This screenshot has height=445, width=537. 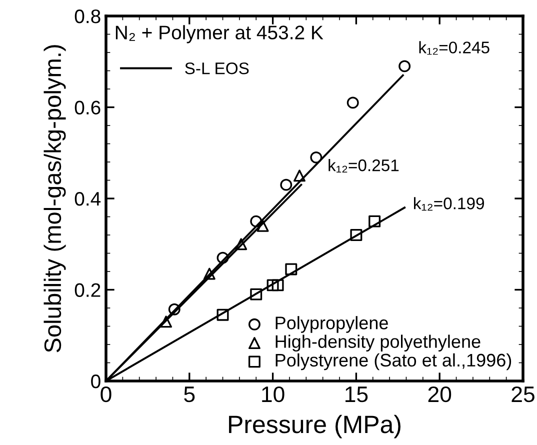 What do you see at coordinates (55, 198) in the screenshot?
I see `y-axis-title: Solubility (mol-gas/kg-polym.)` at bounding box center [55, 198].